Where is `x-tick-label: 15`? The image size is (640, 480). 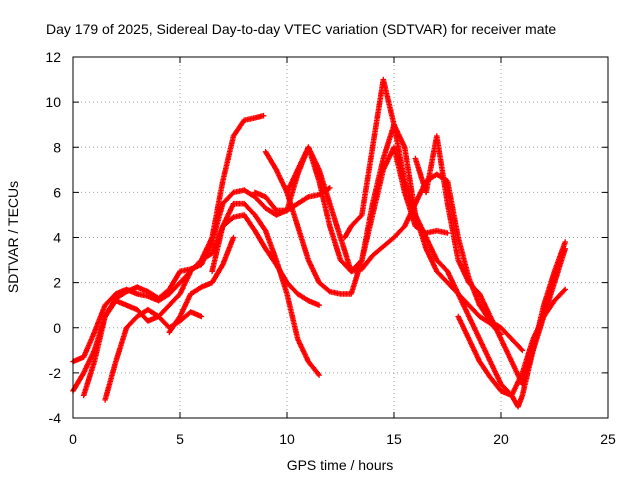 x-tick-label: 15 is located at coordinates (394, 439).